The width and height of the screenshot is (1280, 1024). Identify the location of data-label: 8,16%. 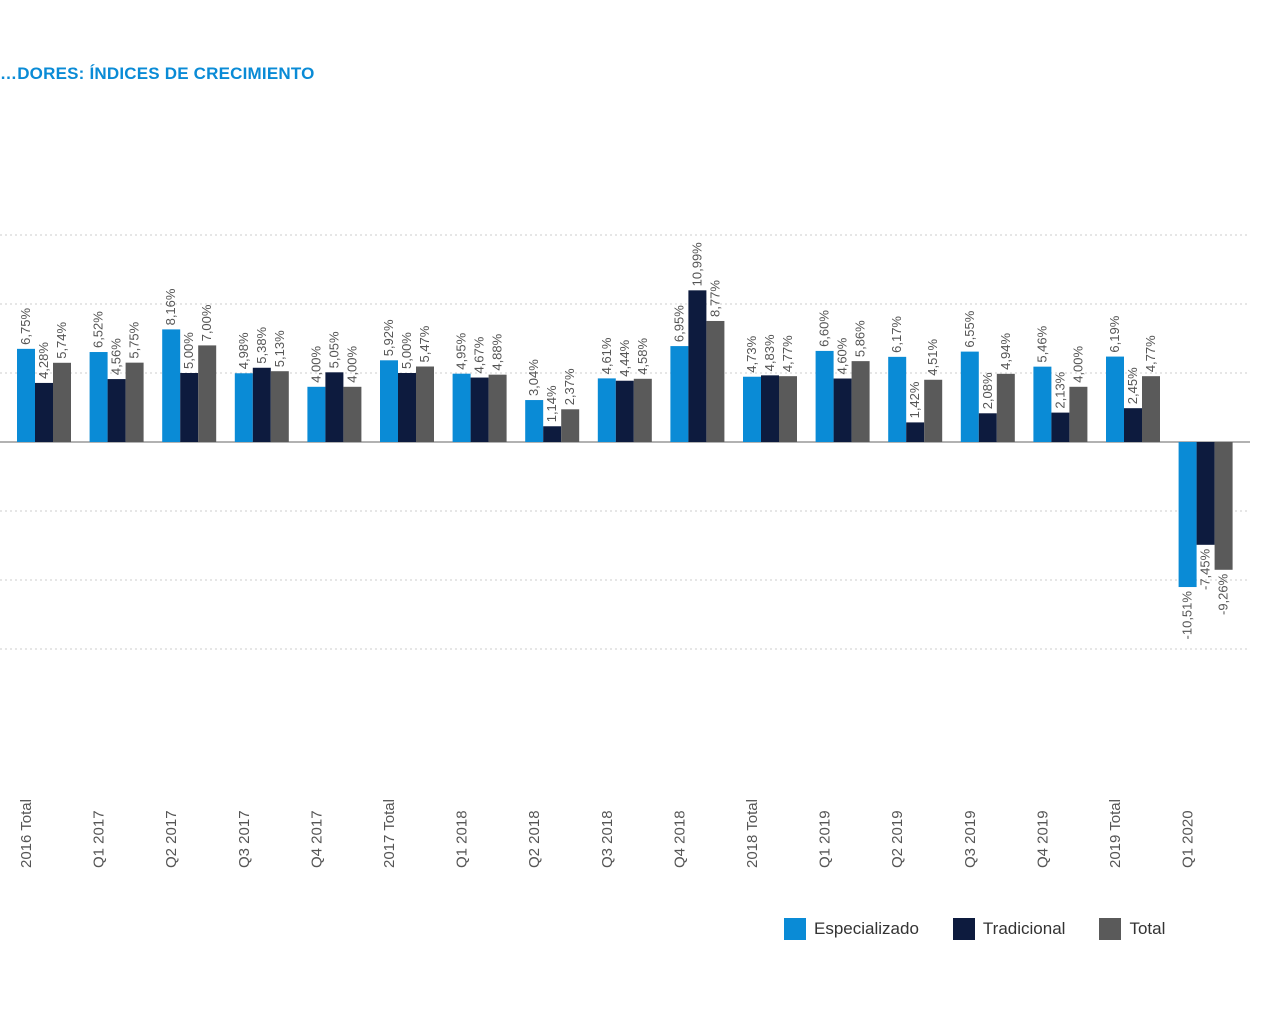
(170, 306).